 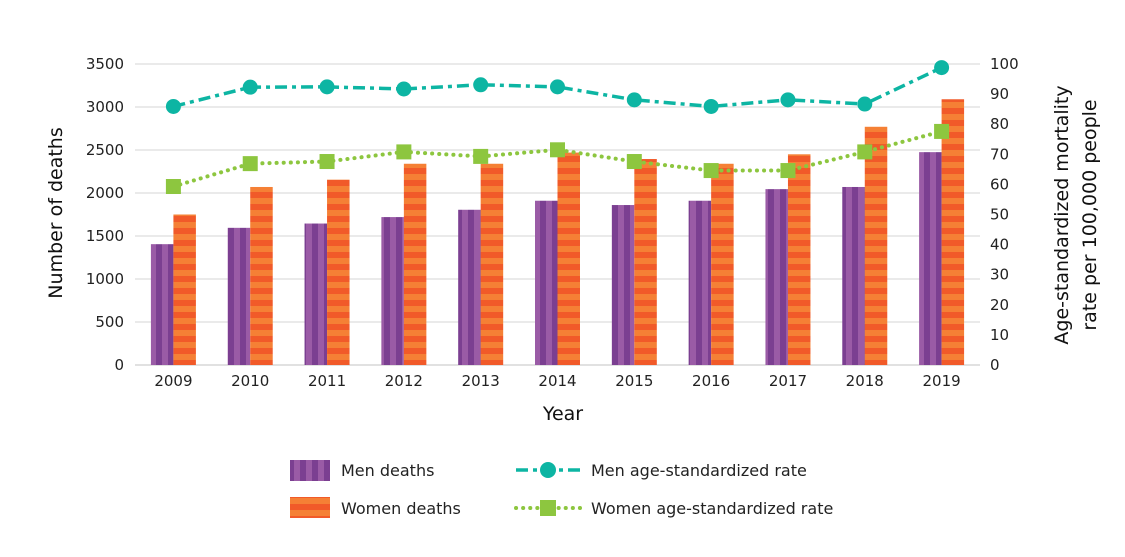 I want to click on y2-tick-label: 100, so click(x=1004, y=64).